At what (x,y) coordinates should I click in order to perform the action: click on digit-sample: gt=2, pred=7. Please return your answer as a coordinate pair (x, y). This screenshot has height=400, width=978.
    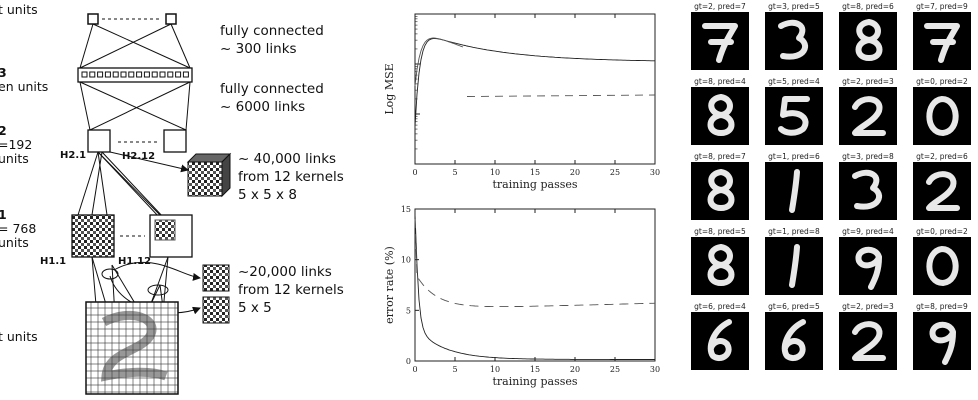
    Looking at the image, I should click on (720, 35).